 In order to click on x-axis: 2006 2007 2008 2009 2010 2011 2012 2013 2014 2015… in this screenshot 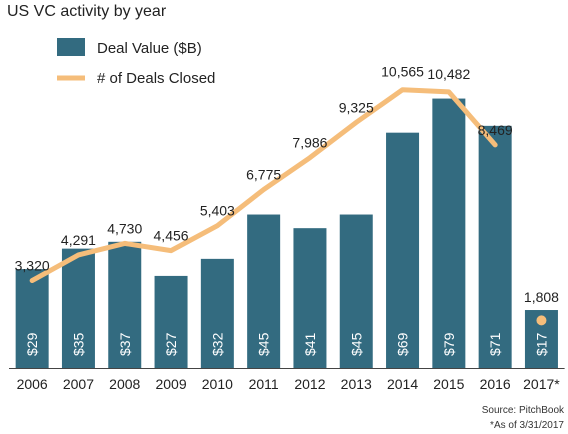, I will do `click(287, 380)`.